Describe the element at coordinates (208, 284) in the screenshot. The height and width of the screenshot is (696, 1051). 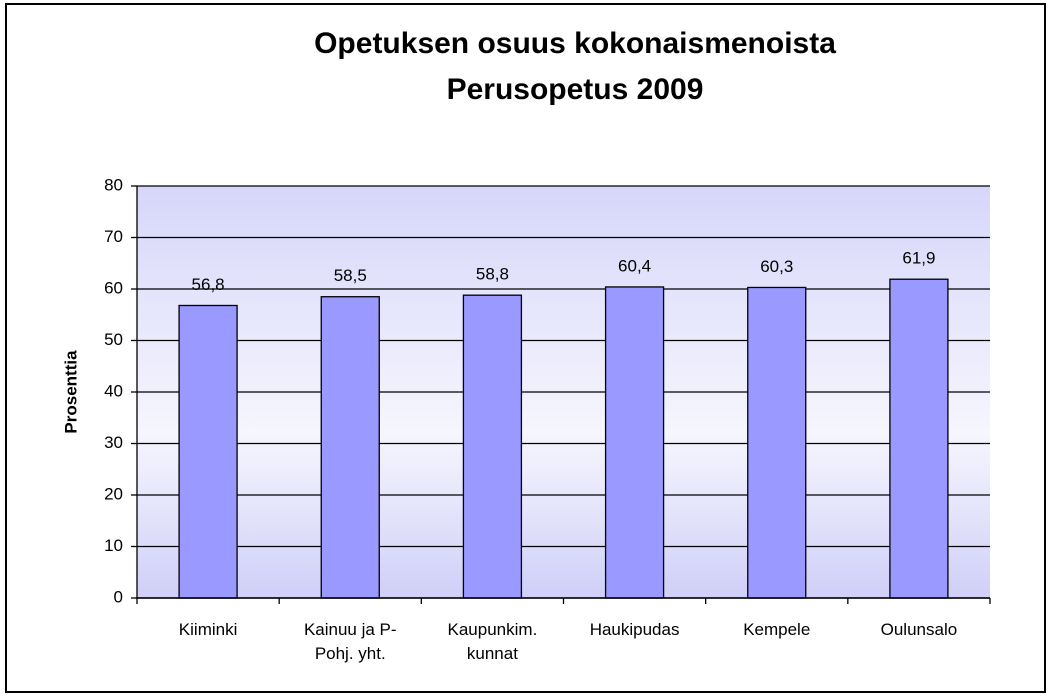
I see `value-label: 56,8` at that location.